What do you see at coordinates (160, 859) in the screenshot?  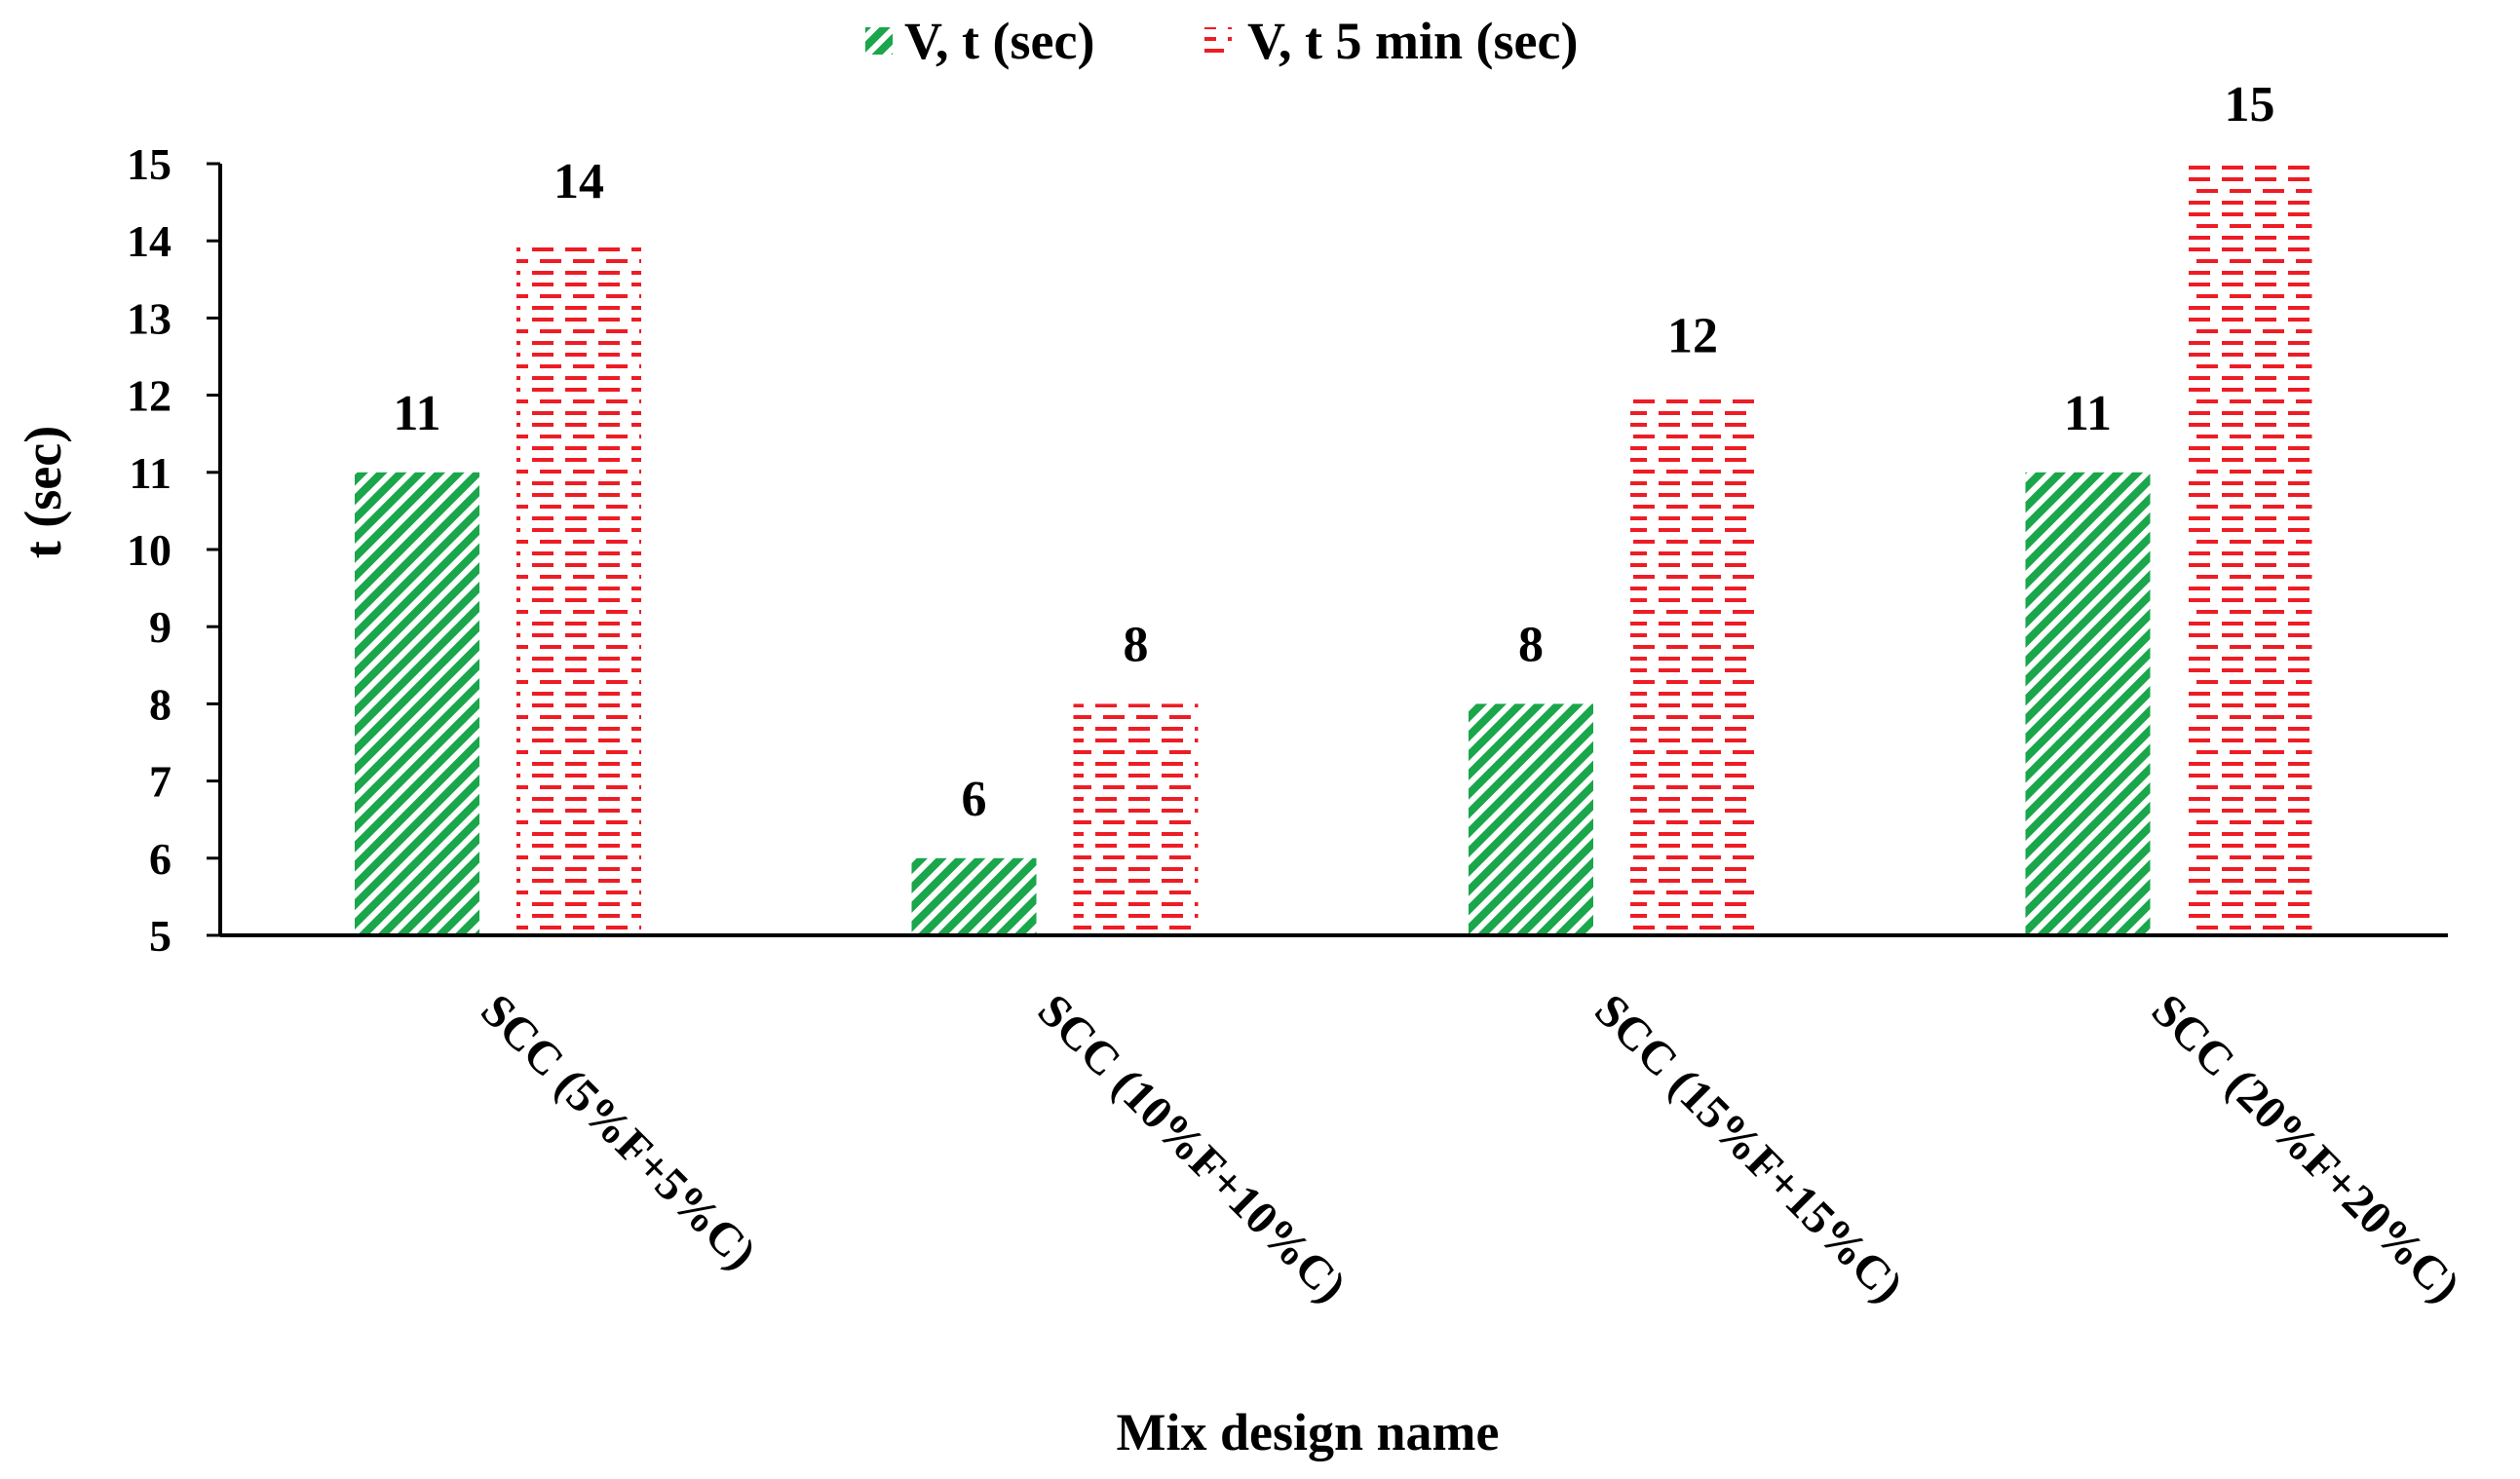 I see `y-tick-label: 6` at bounding box center [160, 859].